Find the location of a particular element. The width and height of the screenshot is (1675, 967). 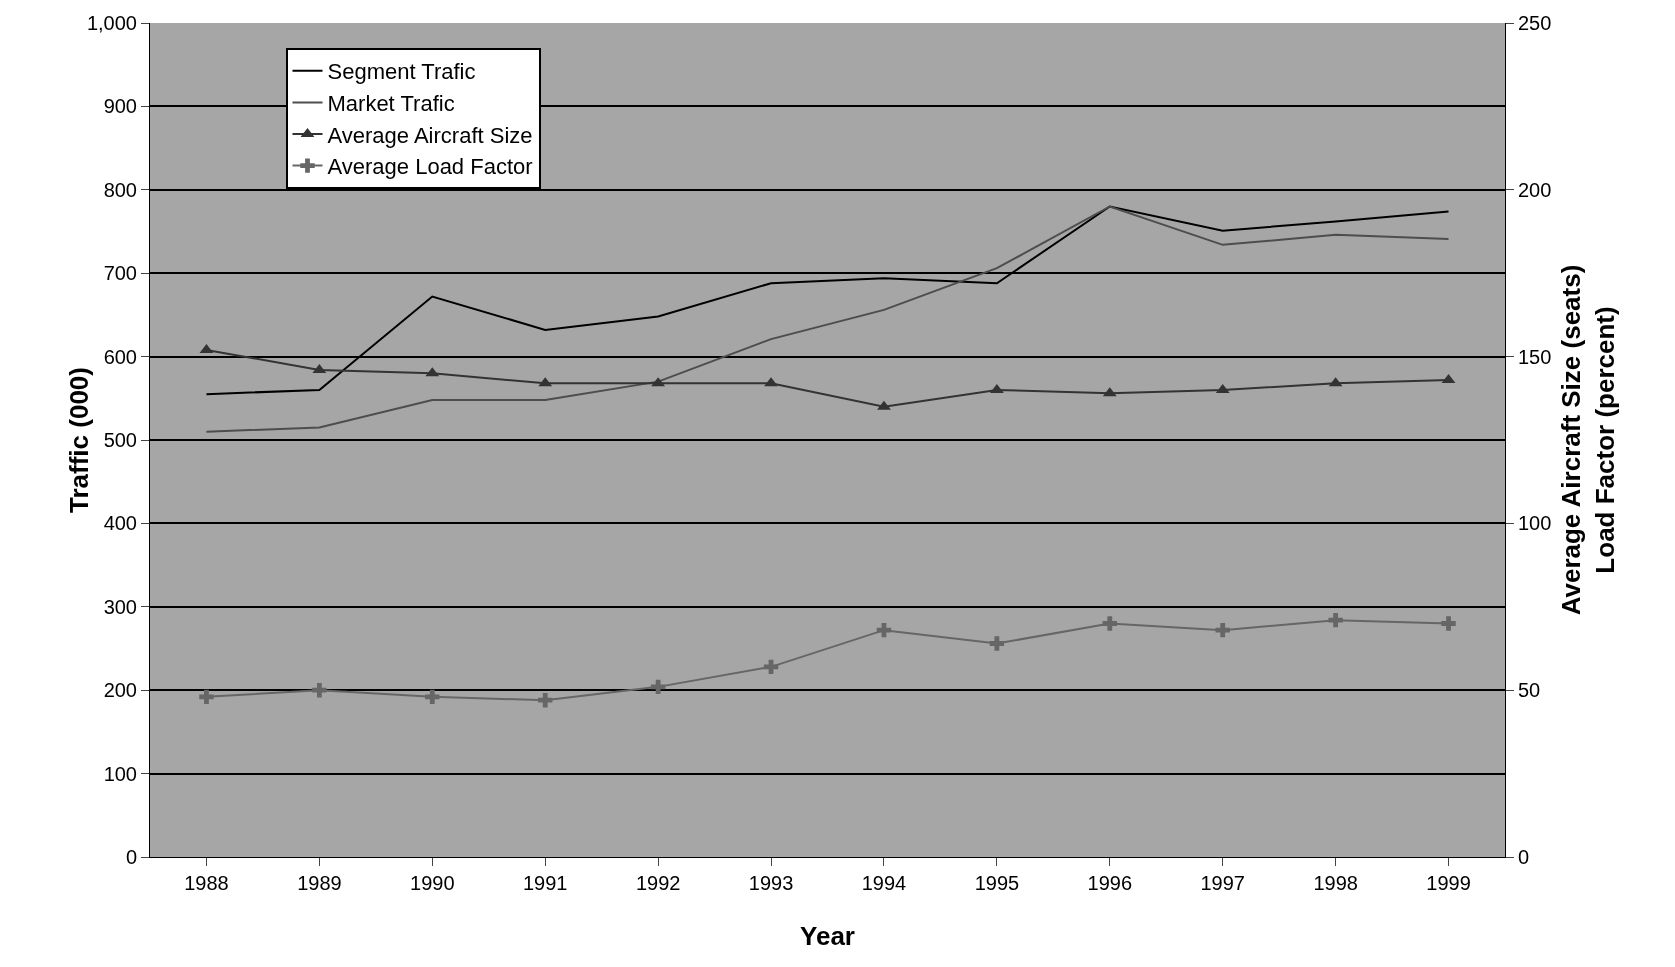

legend-label: Average Aircraft Size is located at coordinates (430, 135).